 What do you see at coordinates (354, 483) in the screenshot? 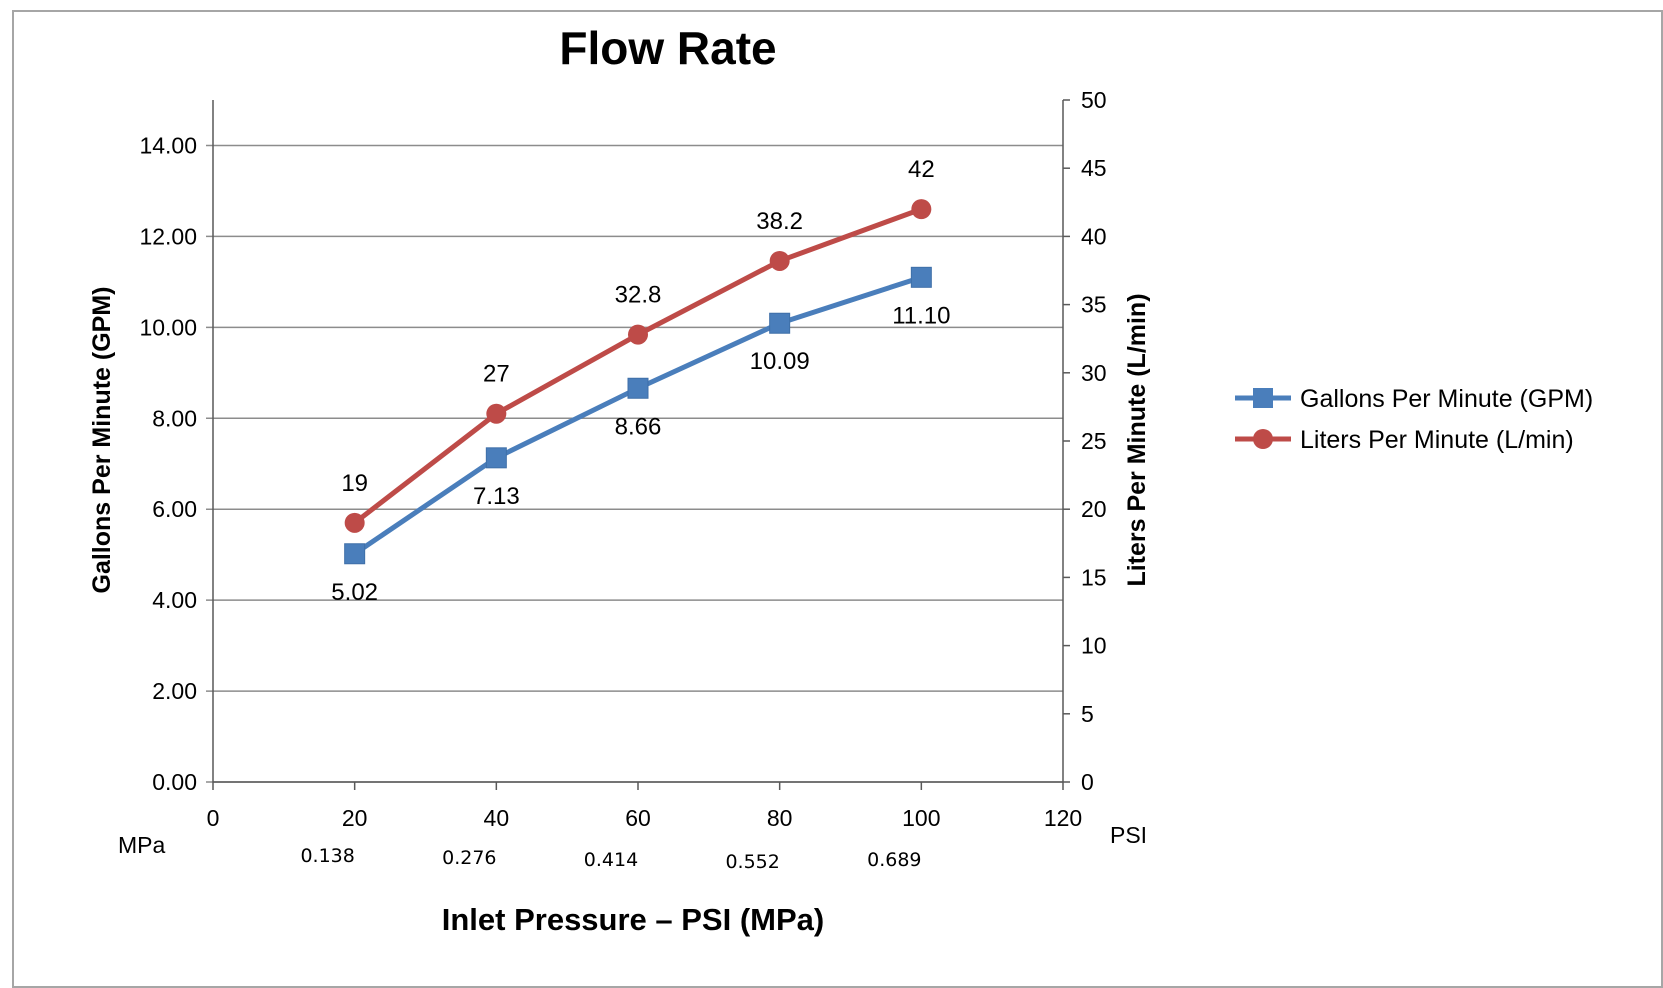
I see `data-label-lpm: 19` at bounding box center [354, 483].